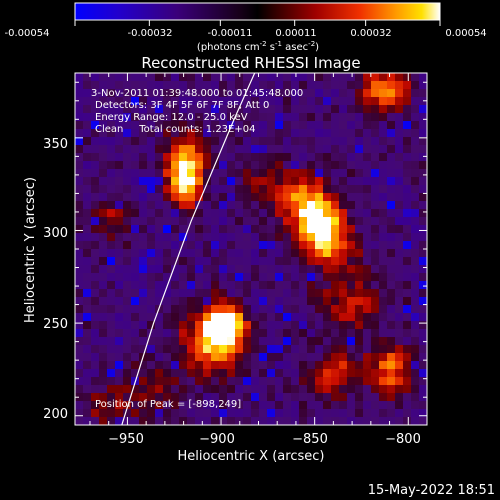  Describe the element at coordinates (126, 439) in the screenshot. I see `x-tick-label-950: −950` at that location.